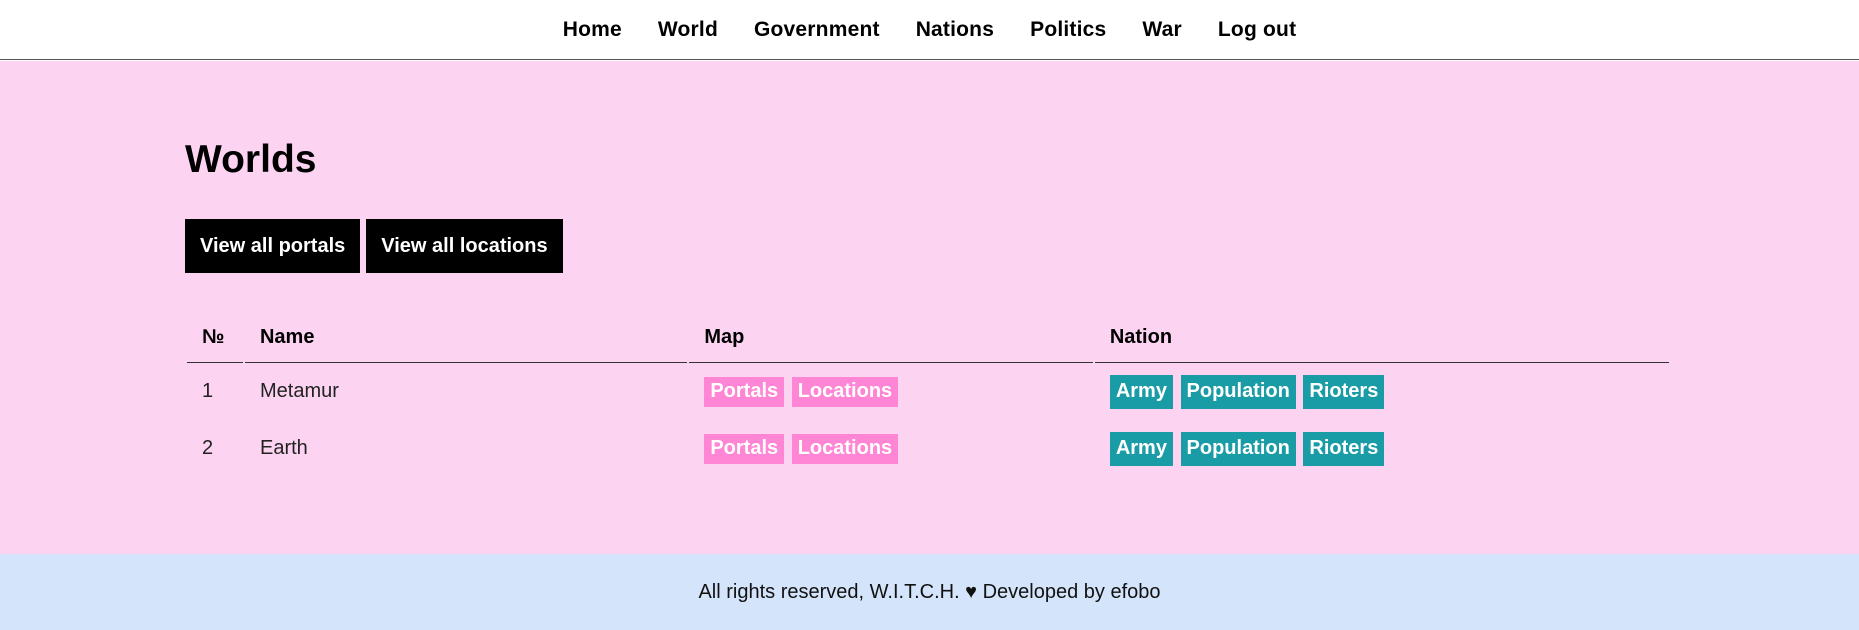  What do you see at coordinates (215, 338) in the screenshot?
I see `column-header-number: №` at bounding box center [215, 338].